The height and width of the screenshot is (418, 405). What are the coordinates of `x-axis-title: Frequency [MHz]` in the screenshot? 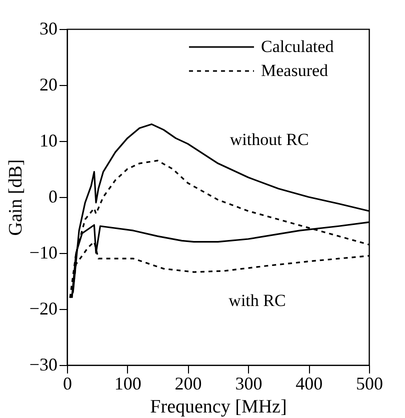 It's located at (218, 407).